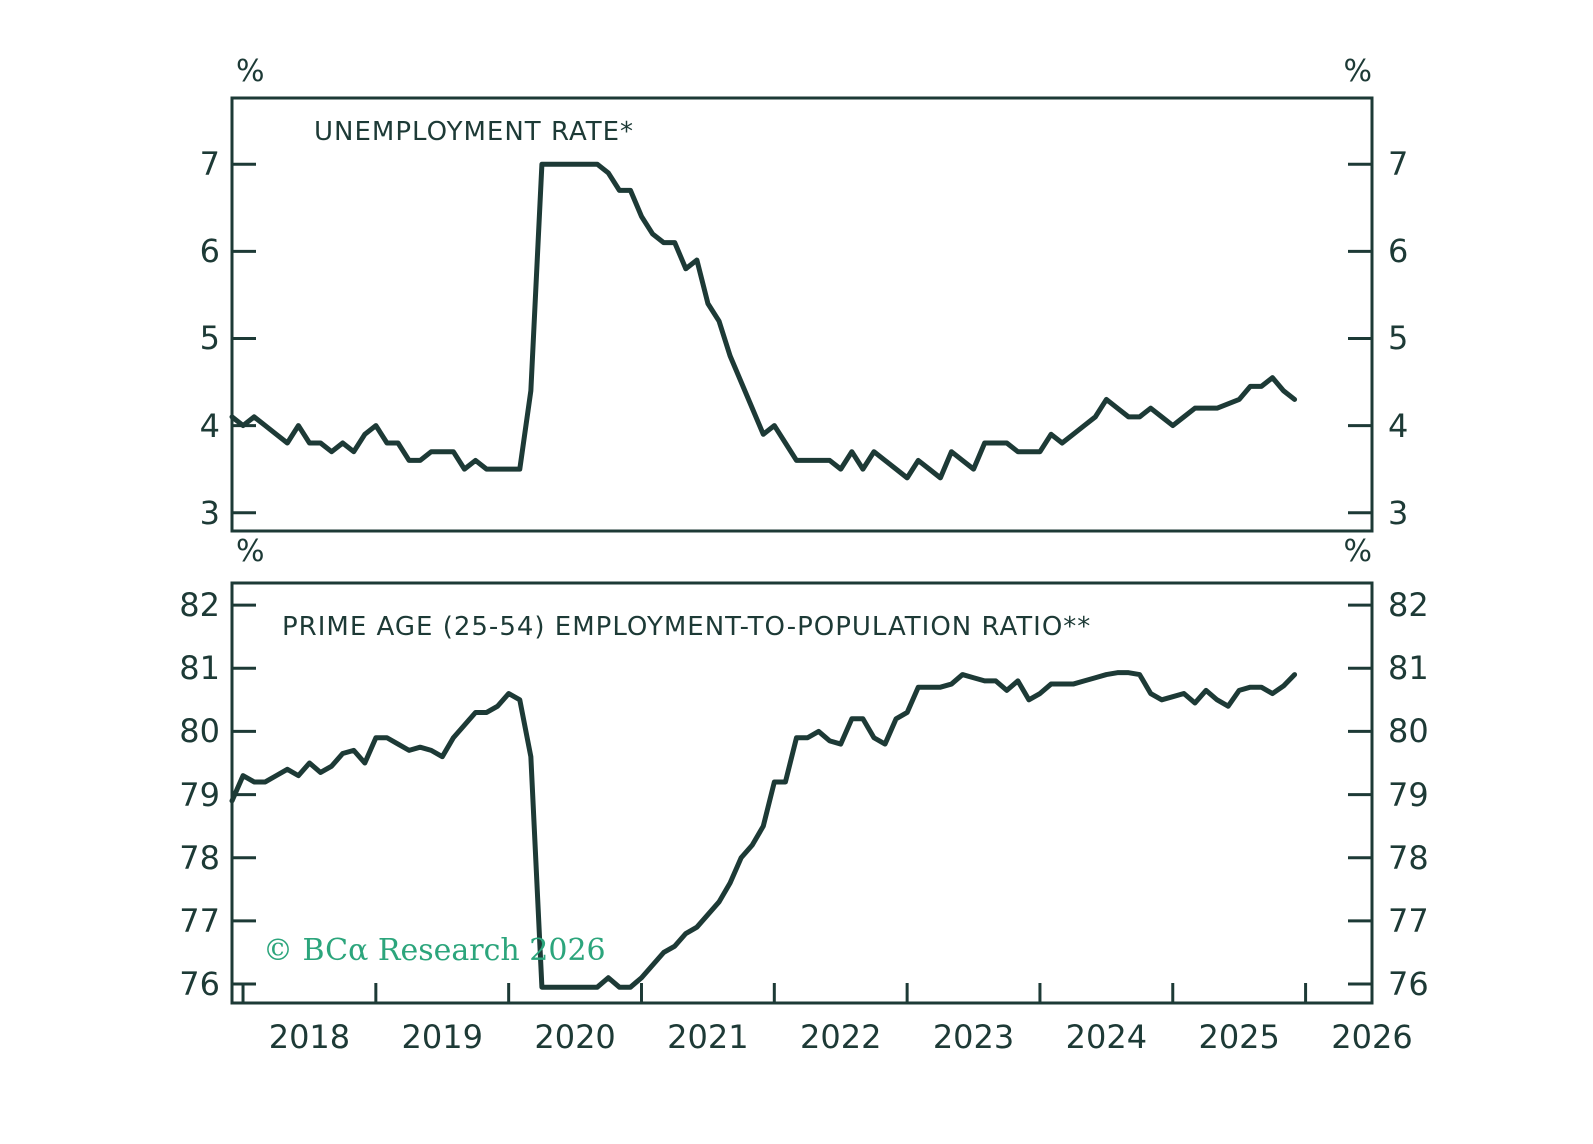 The image size is (1593, 1144). Describe the element at coordinates (1398, 164) in the screenshot. I see `y-tick-label-right: 7` at that location.